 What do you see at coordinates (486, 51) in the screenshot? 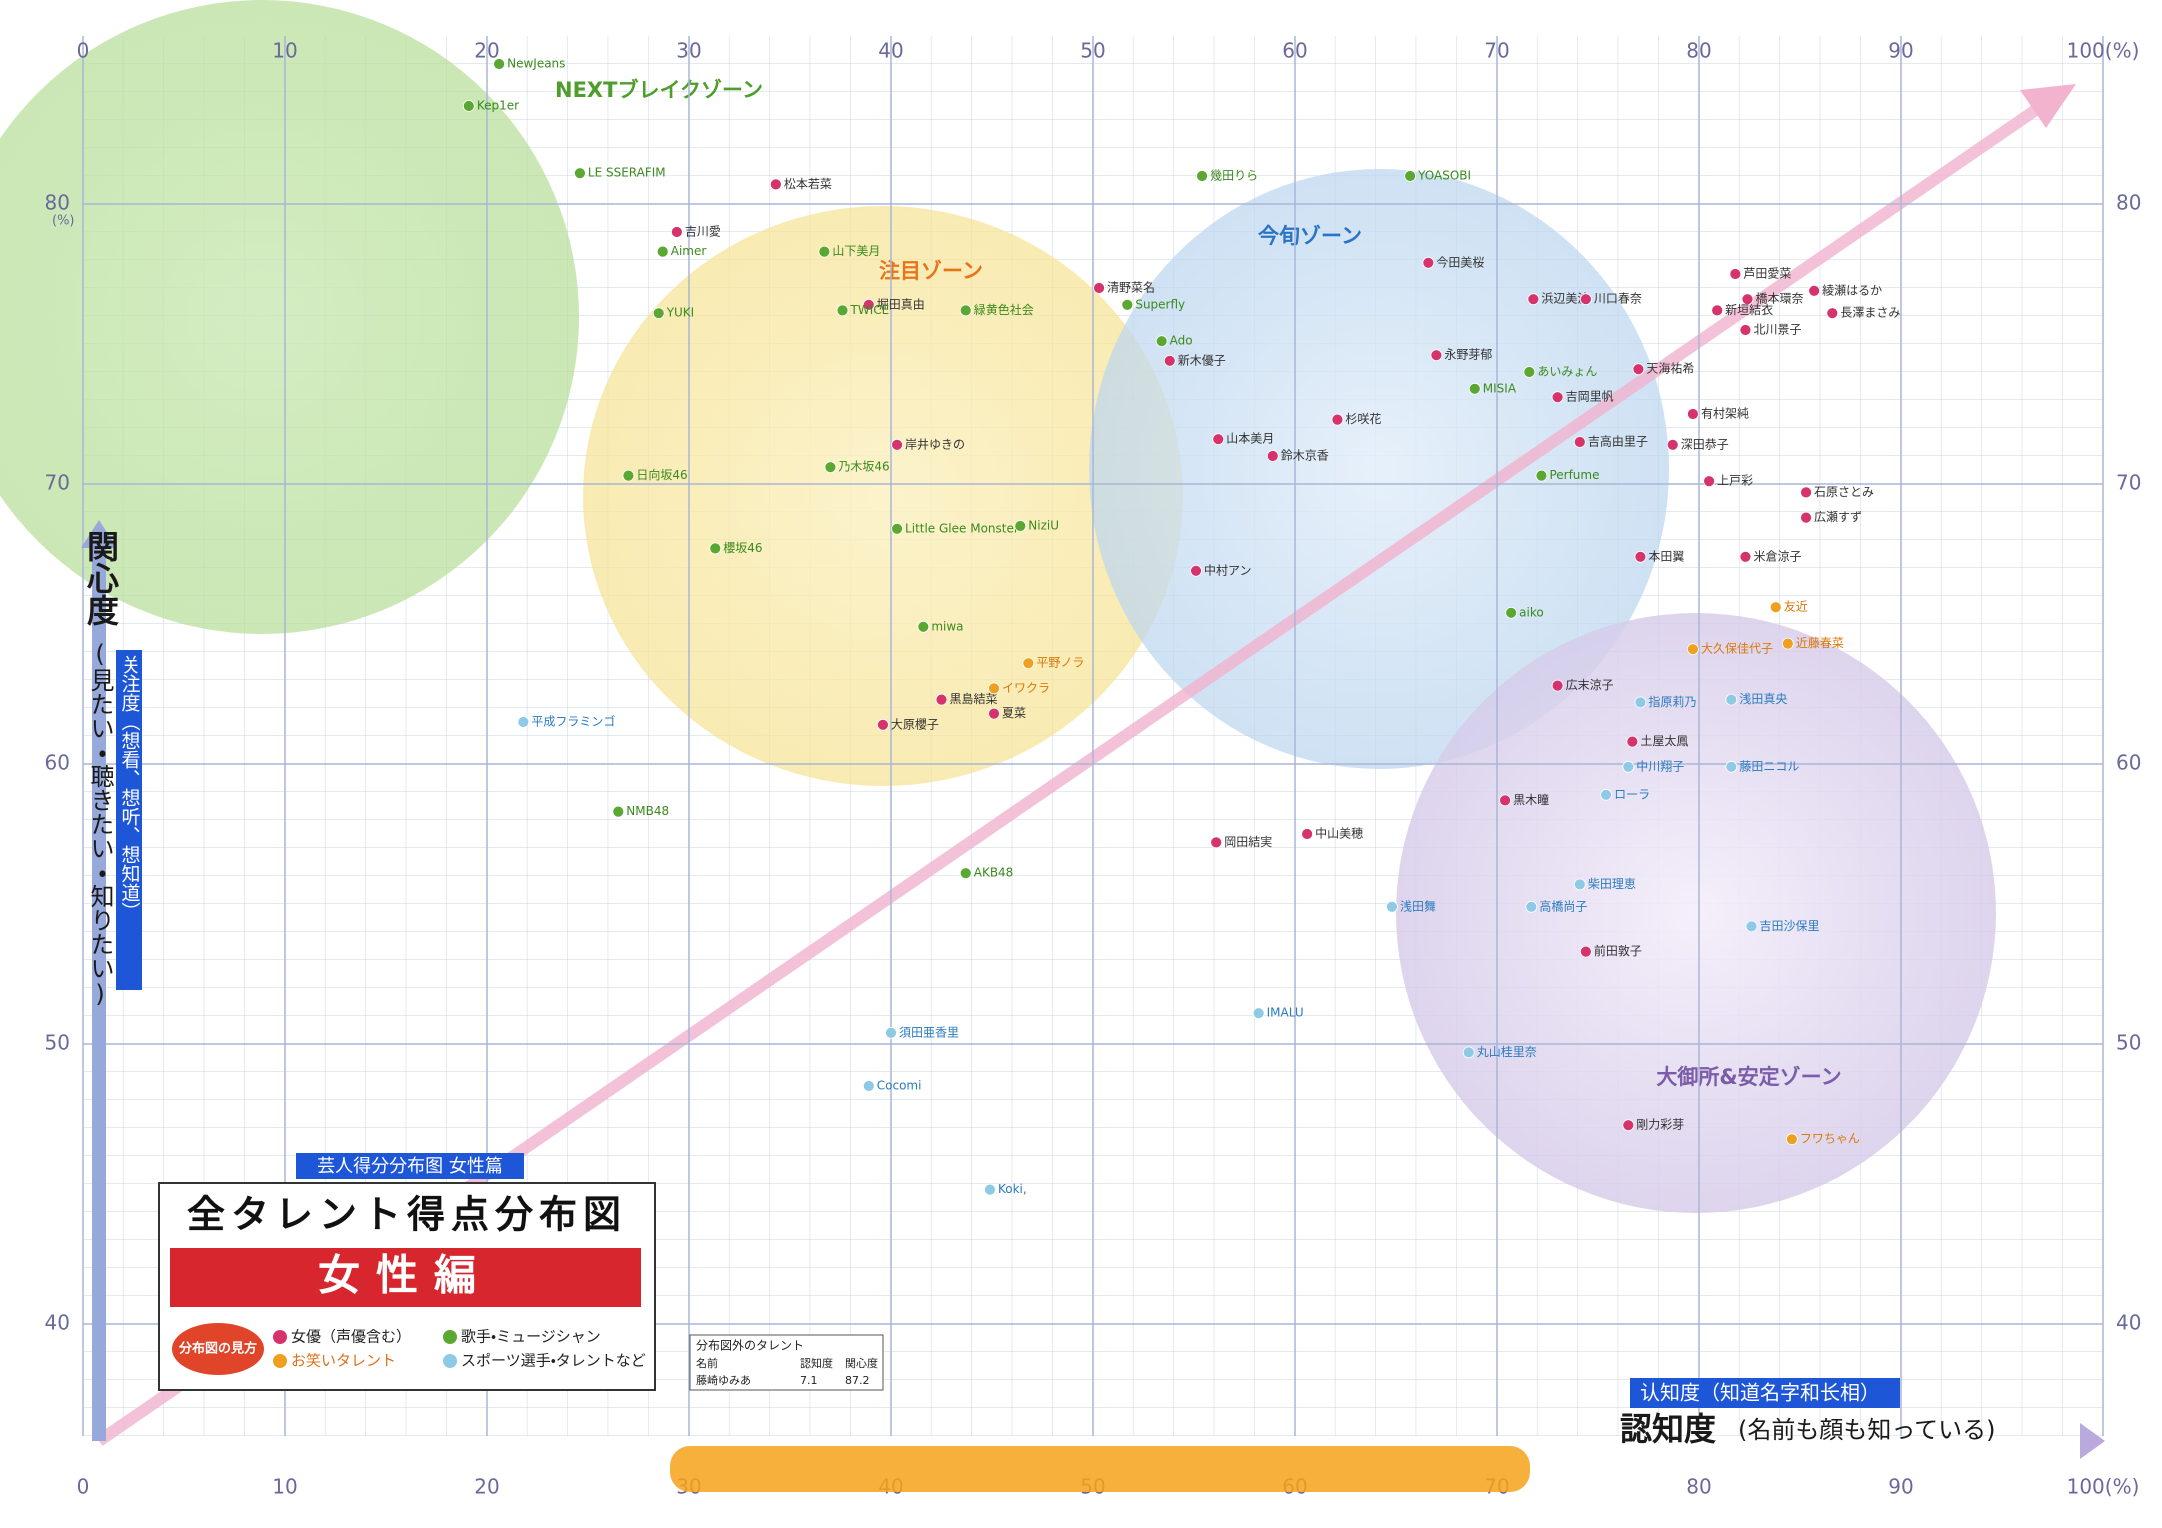
I see `x-tick-label-top: 20` at bounding box center [486, 51].